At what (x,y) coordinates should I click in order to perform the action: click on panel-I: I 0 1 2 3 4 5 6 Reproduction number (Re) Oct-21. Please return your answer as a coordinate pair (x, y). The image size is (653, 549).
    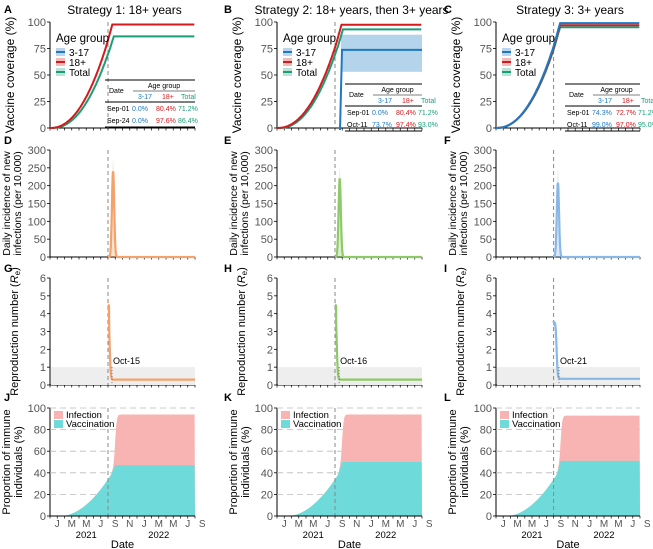
    Looking at the image, I should click on (542, 329).